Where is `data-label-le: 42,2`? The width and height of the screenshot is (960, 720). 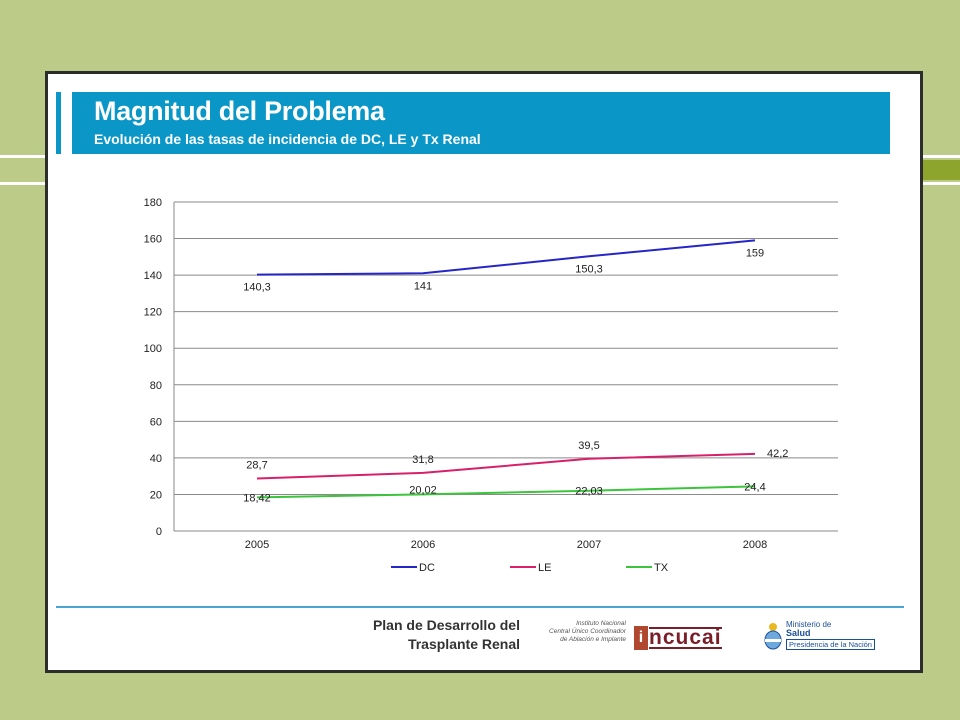 data-label-le: 42,2 is located at coordinates (777, 454).